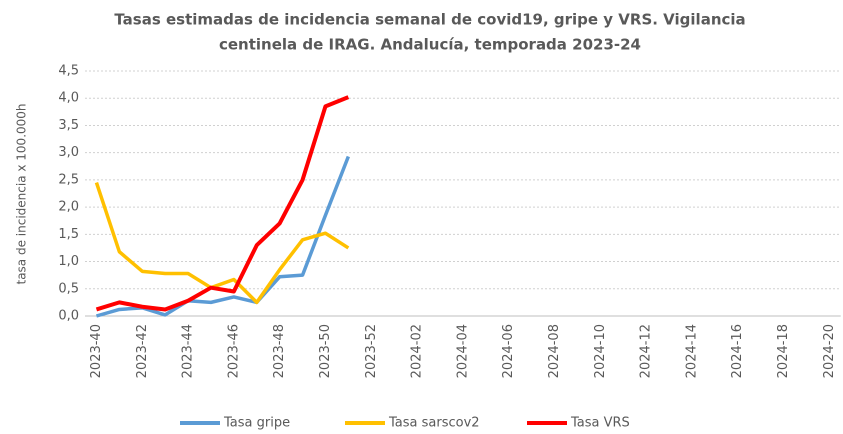 The height and width of the screenshot is (434, 843). Describe the element at coordinates (508, 351) in the screenshot. I see `x-tick-label: 2024-06` at that location.